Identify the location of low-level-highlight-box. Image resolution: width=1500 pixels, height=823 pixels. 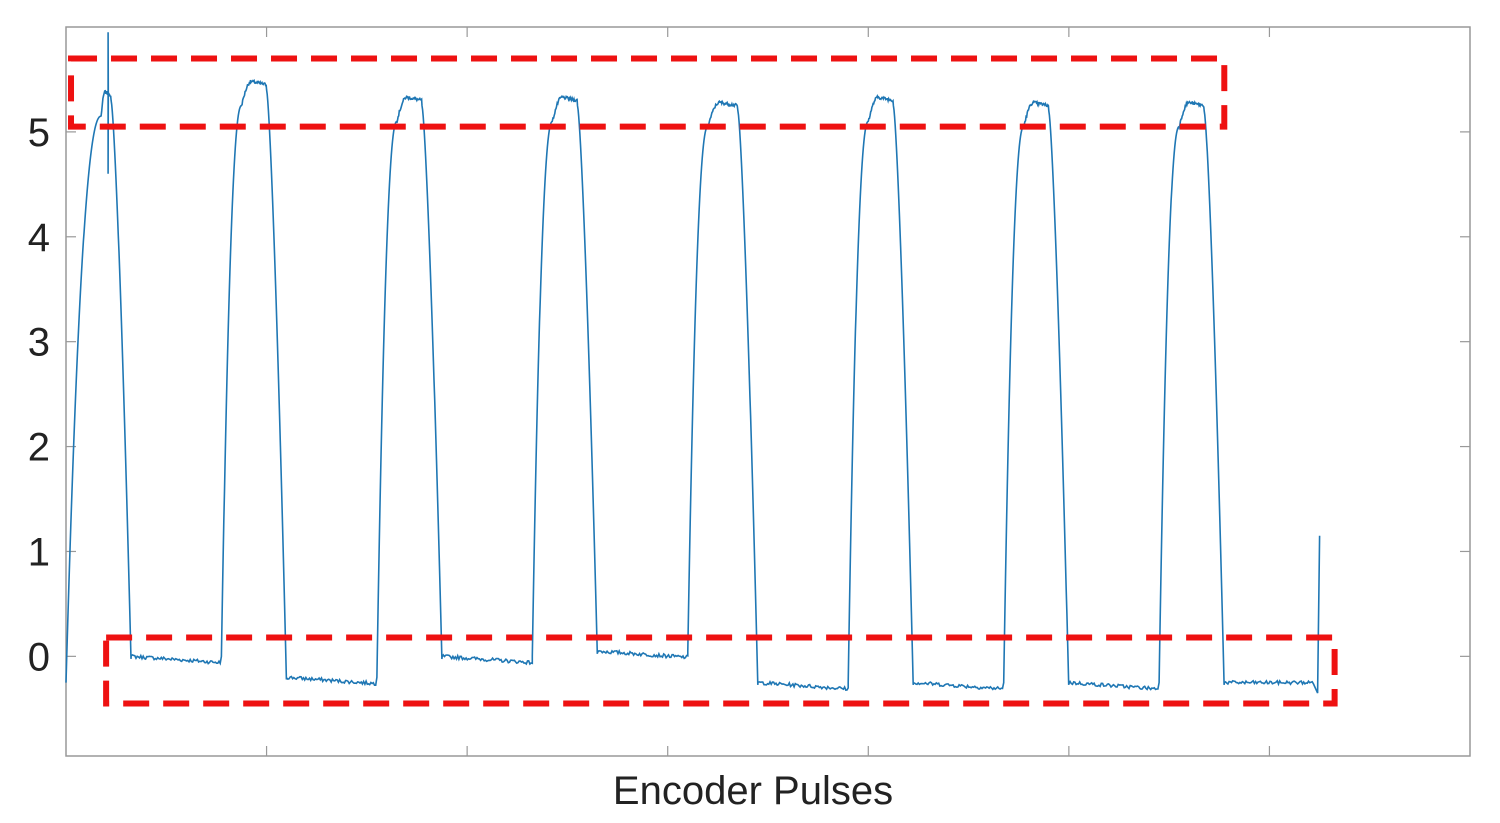
(720, 670).